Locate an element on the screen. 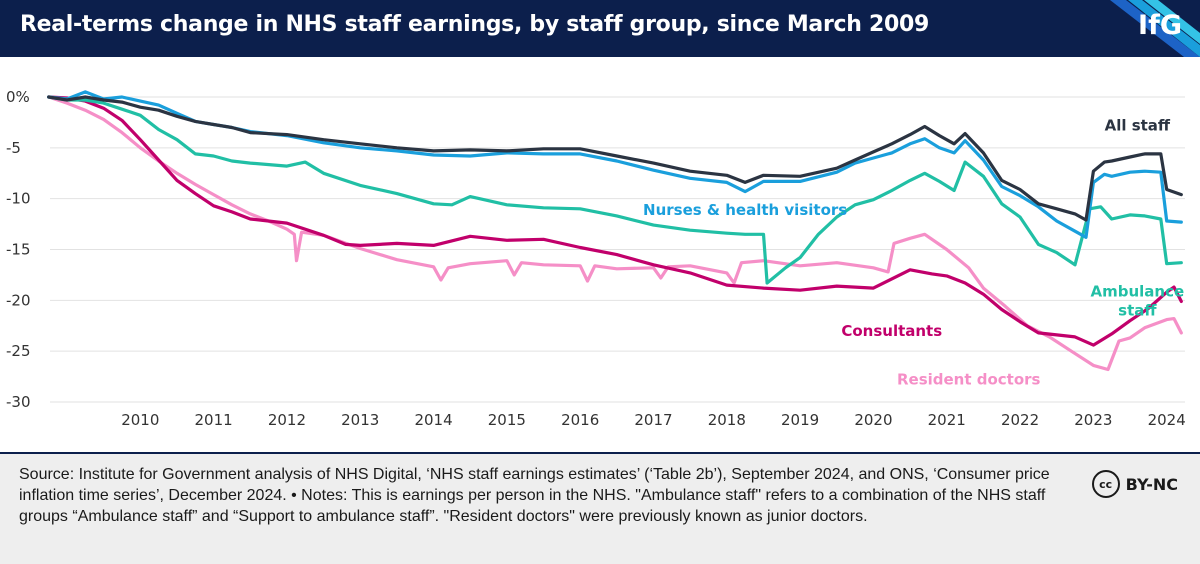  x-tick-label: 2017 is located at coordinates (653, 420).